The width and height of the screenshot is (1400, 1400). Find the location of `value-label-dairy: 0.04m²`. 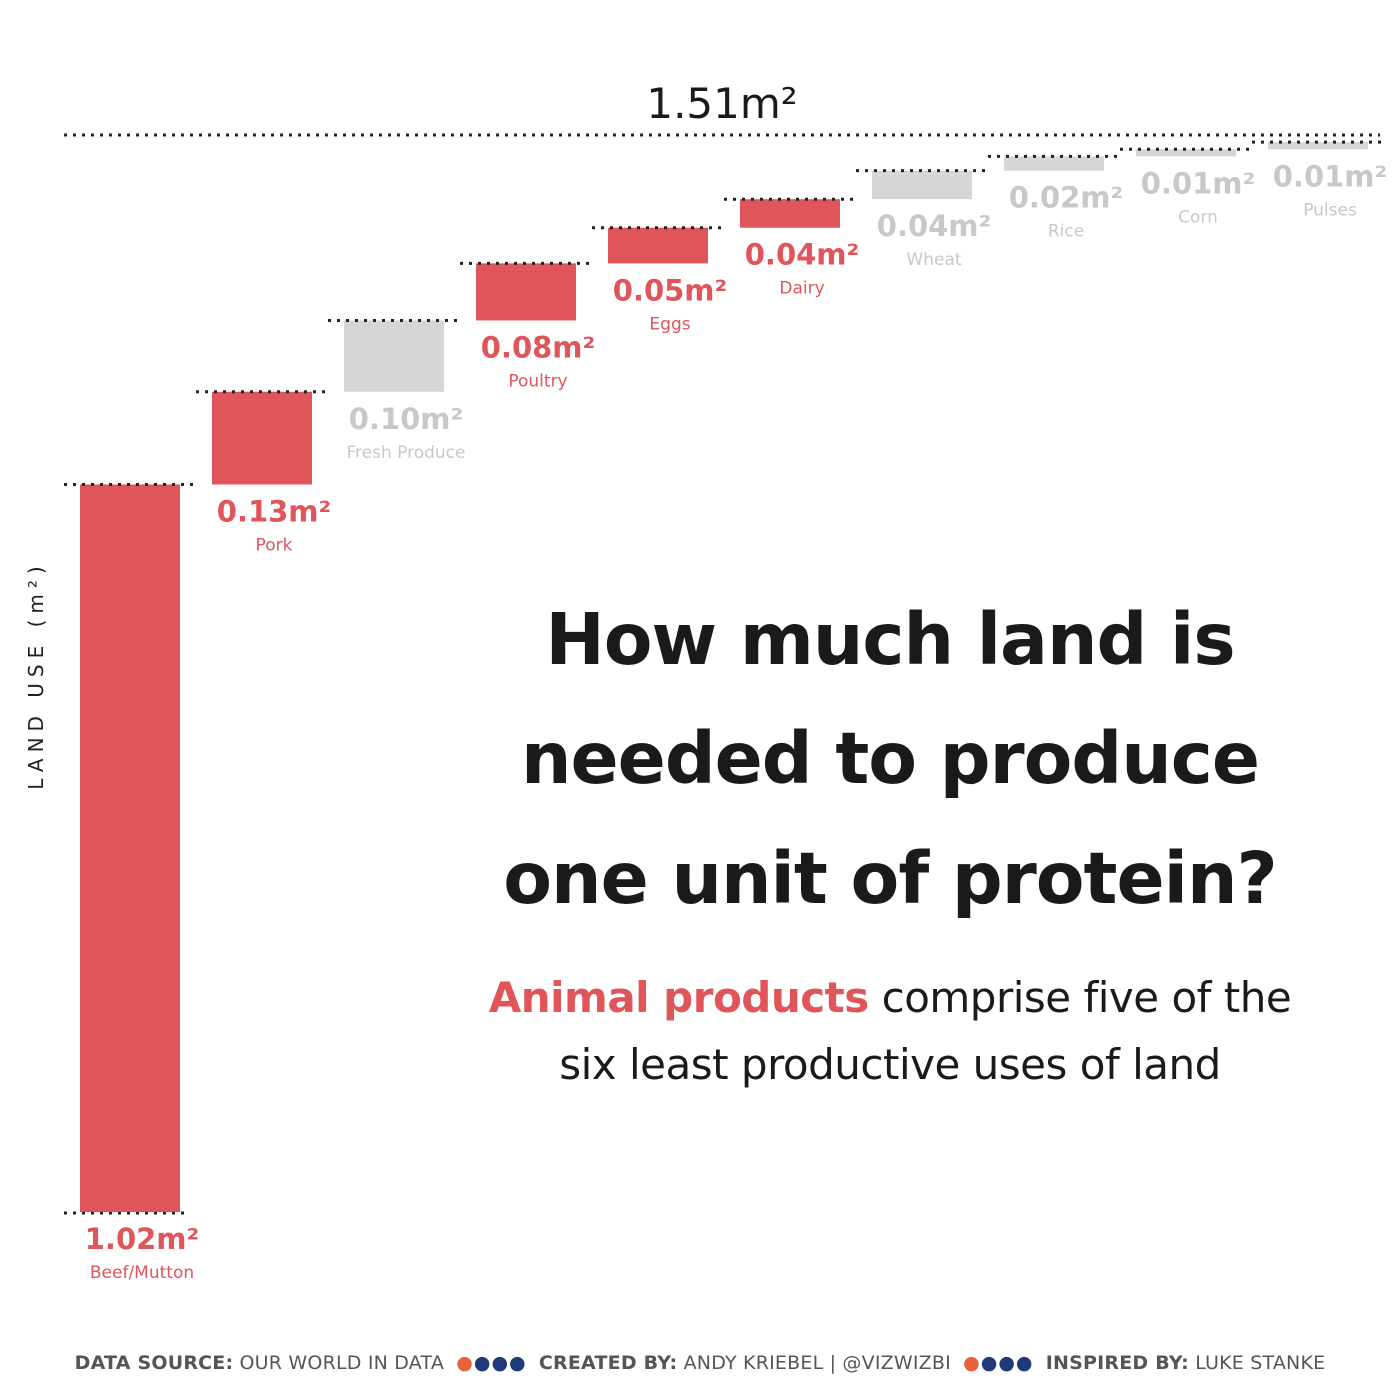

value-label-dairy: 0.04m² is located at coordinates (802, 255).